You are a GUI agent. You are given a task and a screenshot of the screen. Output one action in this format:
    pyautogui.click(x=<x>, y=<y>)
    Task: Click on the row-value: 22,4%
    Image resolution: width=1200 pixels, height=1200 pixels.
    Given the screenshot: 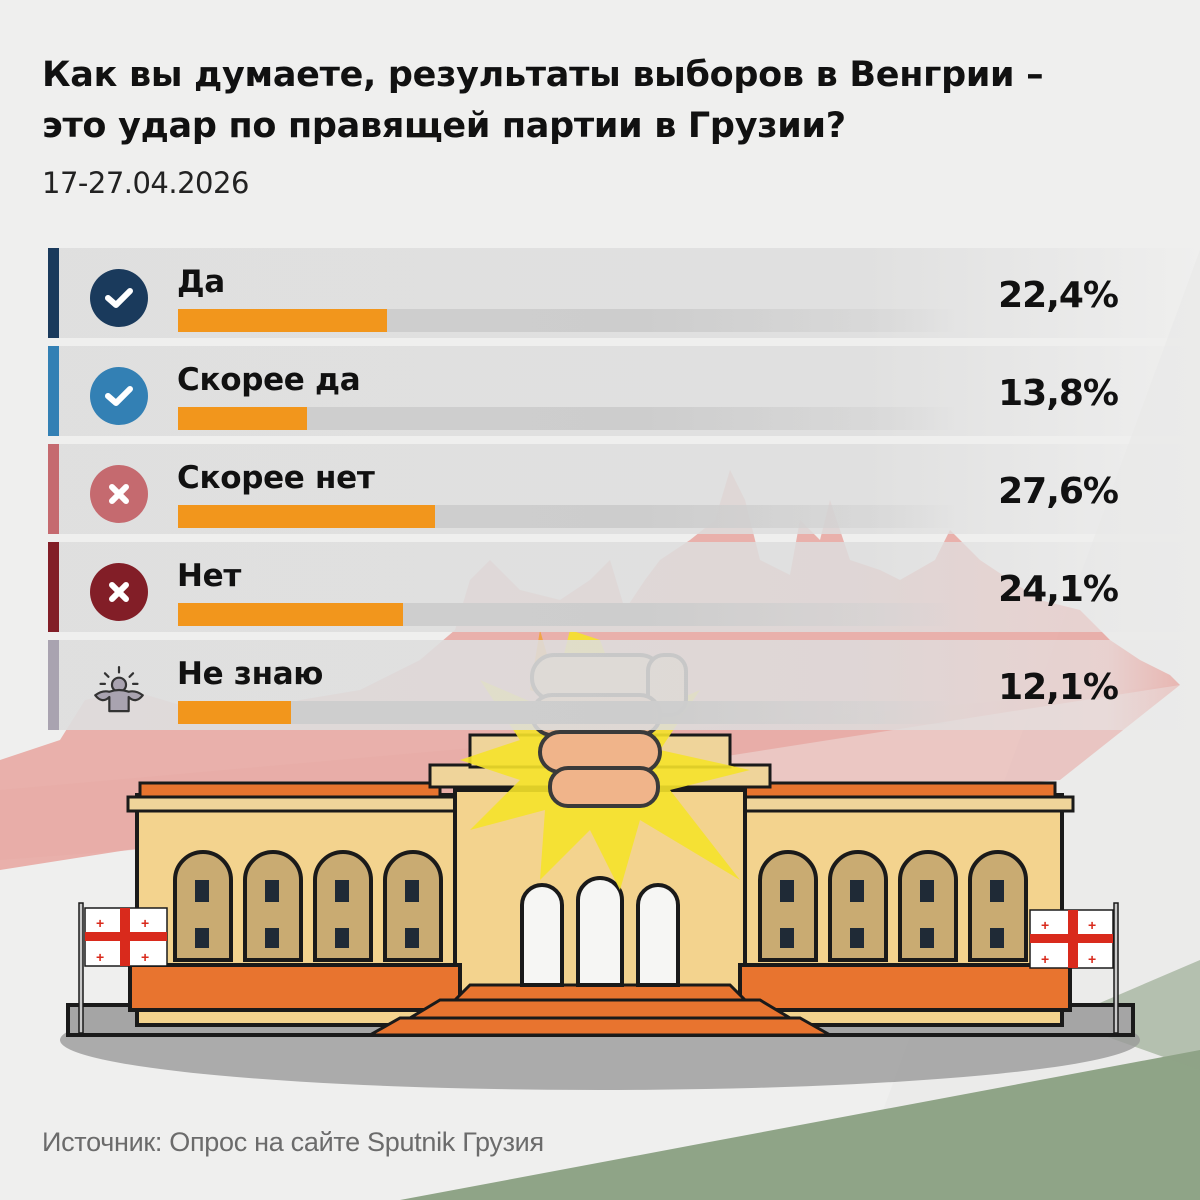 What is the action you would take?
    pyautogui.click(x=1058, y=295)
    